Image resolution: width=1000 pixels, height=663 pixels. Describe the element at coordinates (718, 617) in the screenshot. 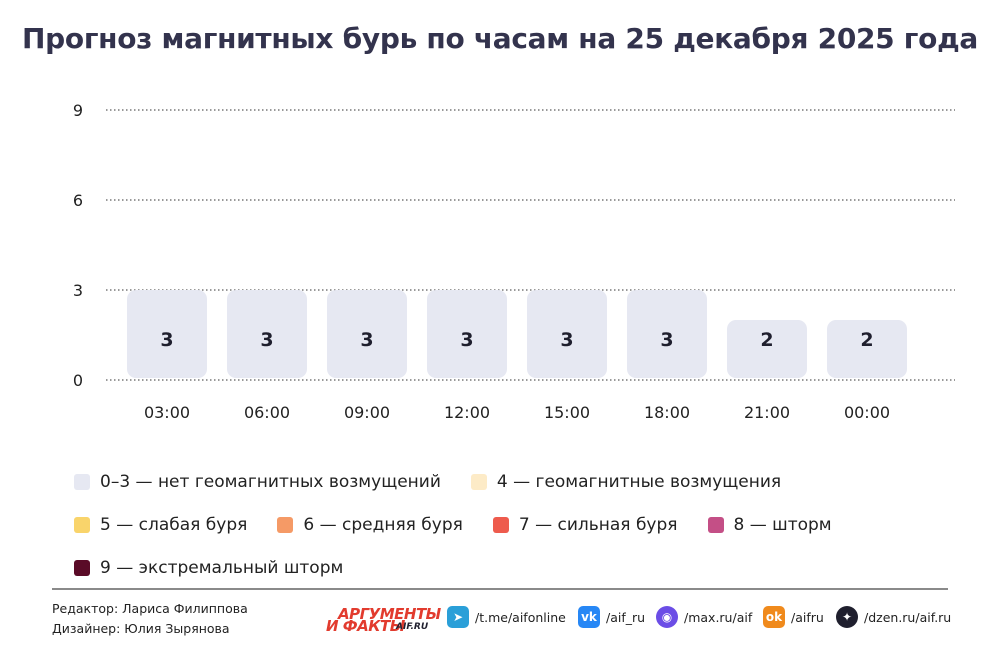

I see `social-label: /max.ru/aif` at that location.